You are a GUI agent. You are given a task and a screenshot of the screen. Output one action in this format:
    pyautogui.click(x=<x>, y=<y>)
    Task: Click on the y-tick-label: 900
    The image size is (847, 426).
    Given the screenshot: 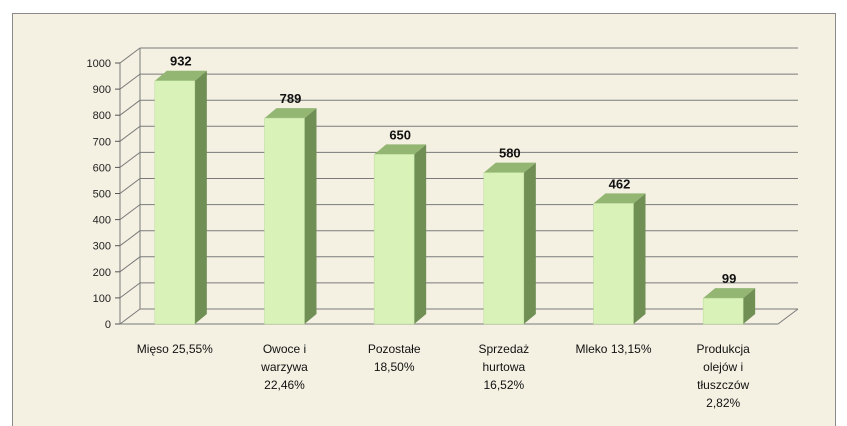 What is the action you would take?
    pyautogui.click(x=102, y=90)
    